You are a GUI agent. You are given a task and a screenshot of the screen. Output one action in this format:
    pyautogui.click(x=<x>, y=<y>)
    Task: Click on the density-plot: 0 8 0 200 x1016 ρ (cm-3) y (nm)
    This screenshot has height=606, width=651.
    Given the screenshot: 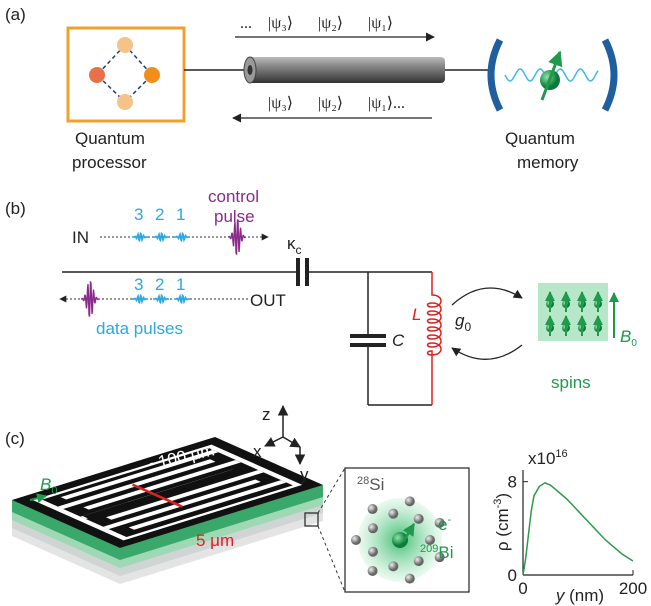 What is the action you would take?
    pyautogui.click(x=569, y=526)
    